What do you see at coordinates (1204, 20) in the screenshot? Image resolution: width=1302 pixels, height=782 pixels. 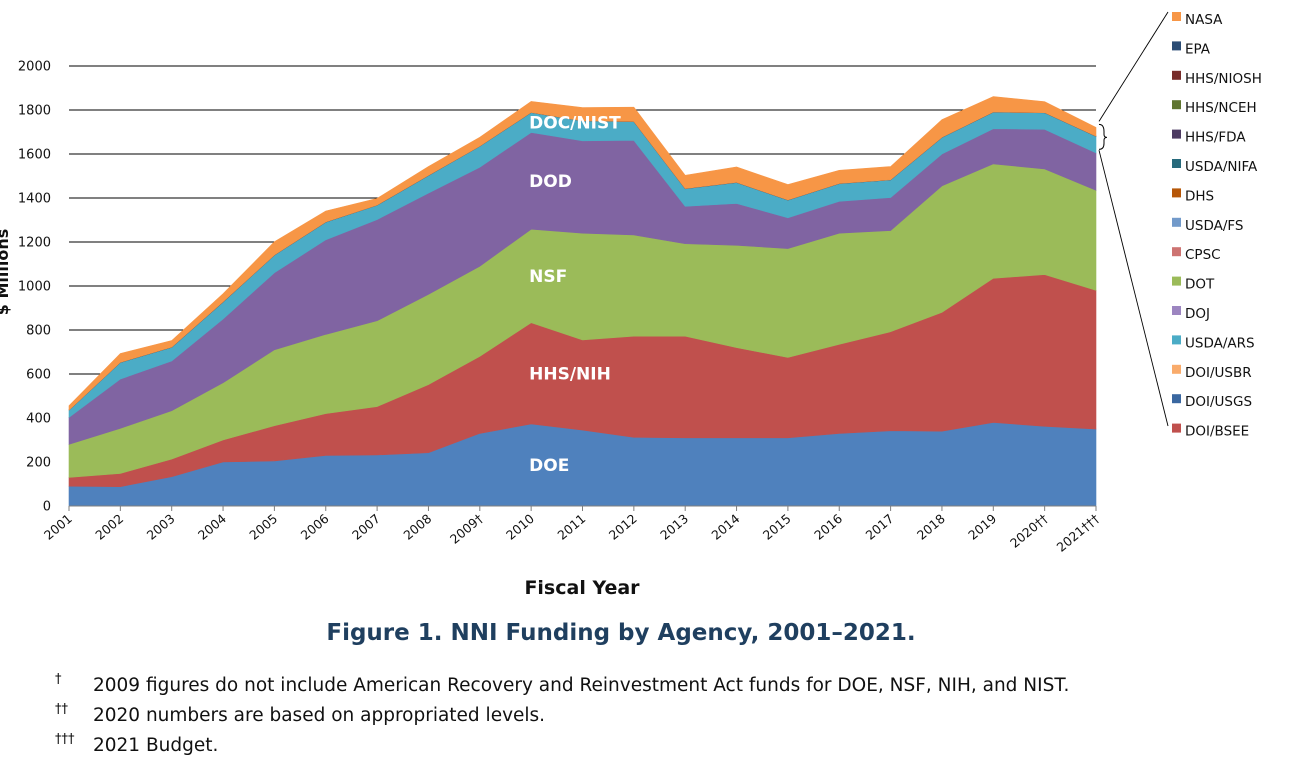 I see `legend-entry: NASA` at bounding box center [1204, 20].